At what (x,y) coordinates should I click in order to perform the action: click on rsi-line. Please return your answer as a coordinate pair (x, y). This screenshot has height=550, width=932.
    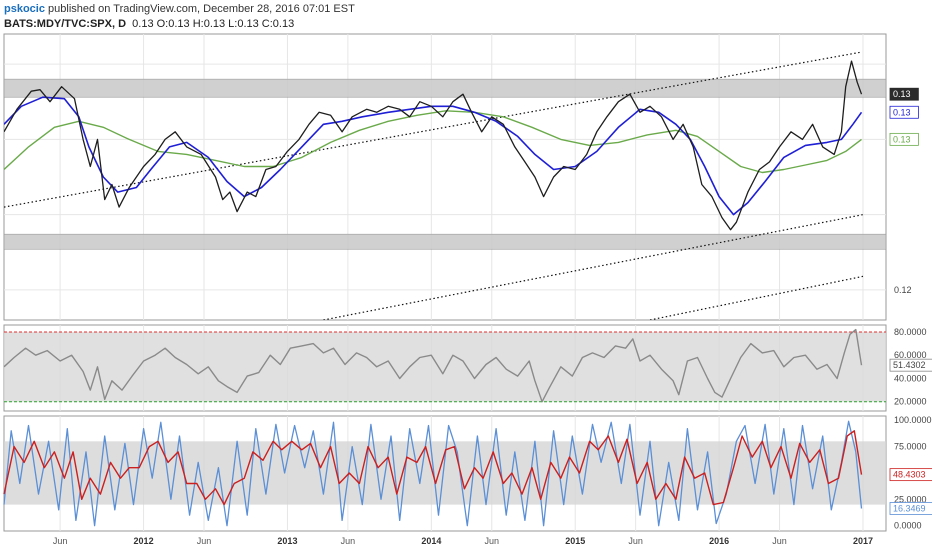
    Looking at the image, I should click on (433, 365).